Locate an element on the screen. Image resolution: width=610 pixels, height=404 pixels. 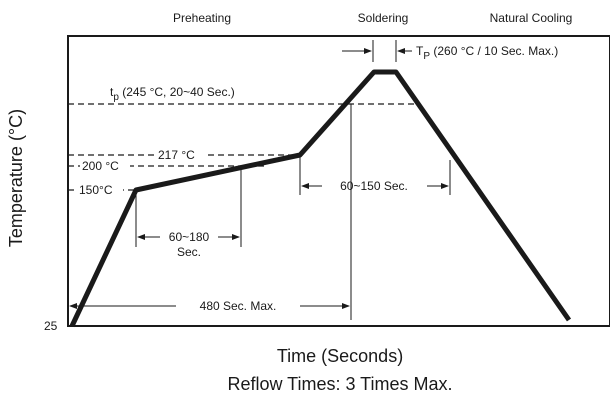
liquidus-time-label: 60~150 Sec. is located at coordinates (374, 186).